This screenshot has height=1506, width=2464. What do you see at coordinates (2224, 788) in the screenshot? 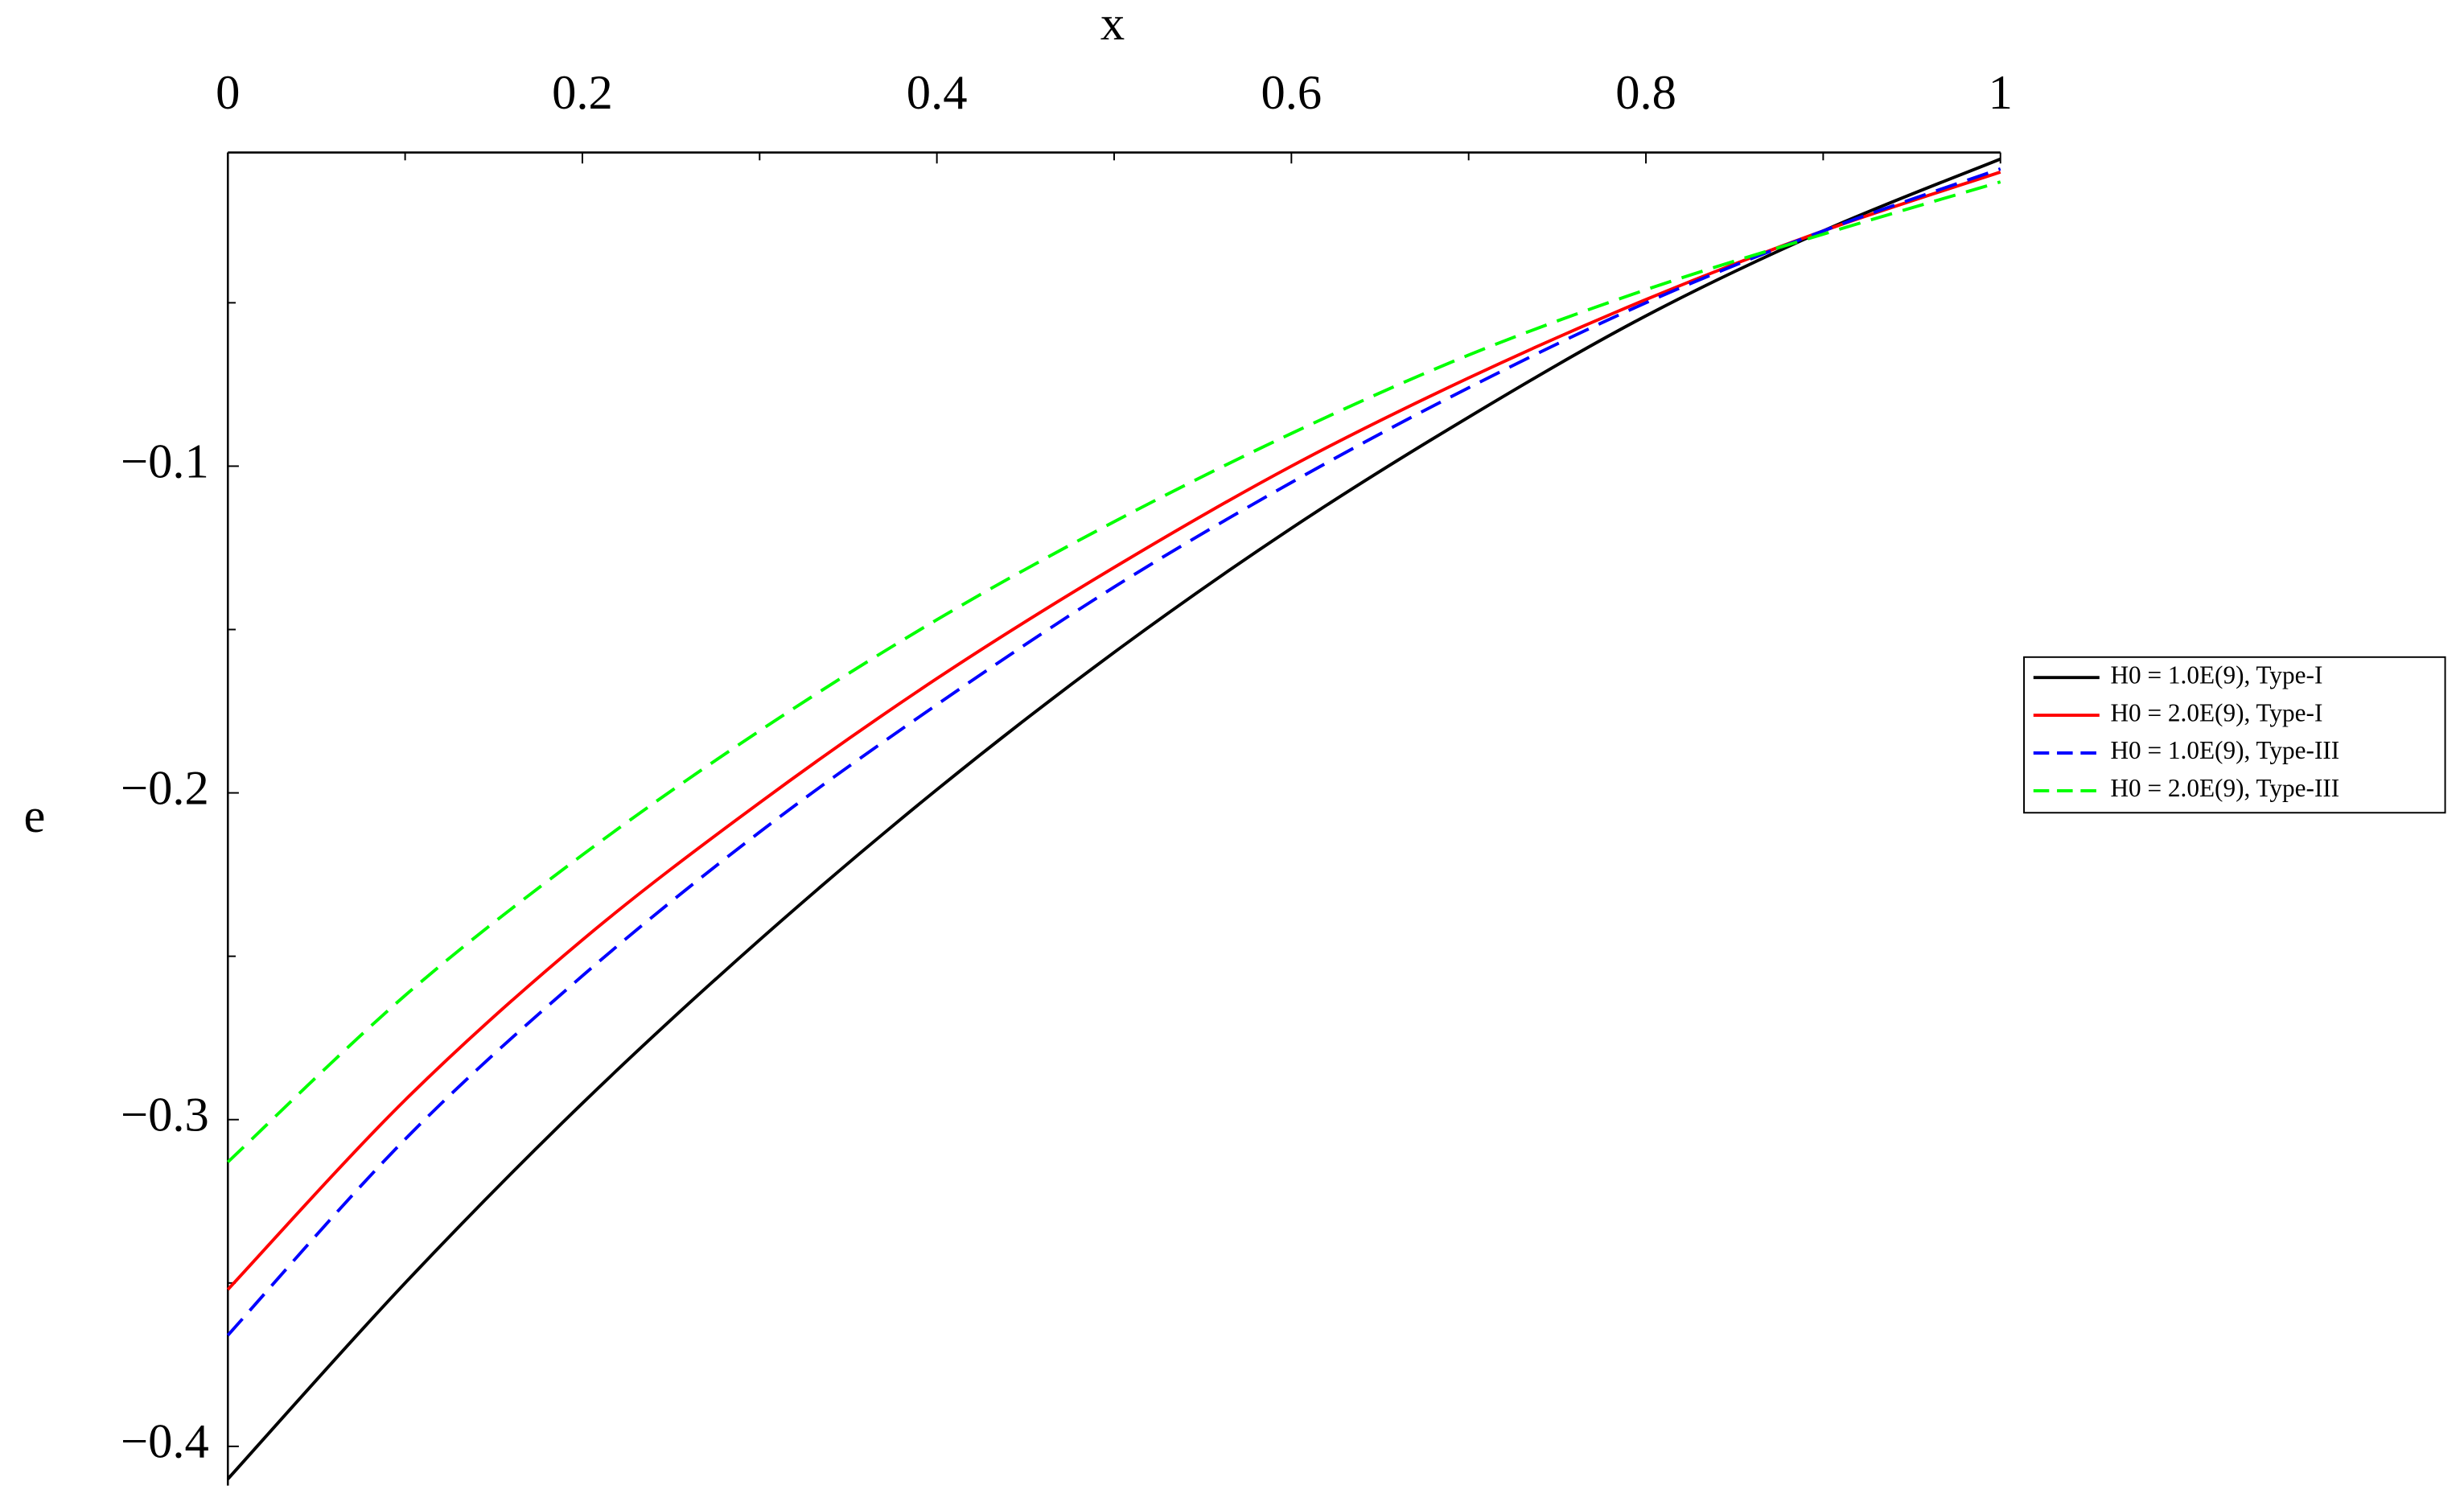
I see `legend-label: H0 = 2.0E(9), Type-III` at bounding box center [2224, 788].